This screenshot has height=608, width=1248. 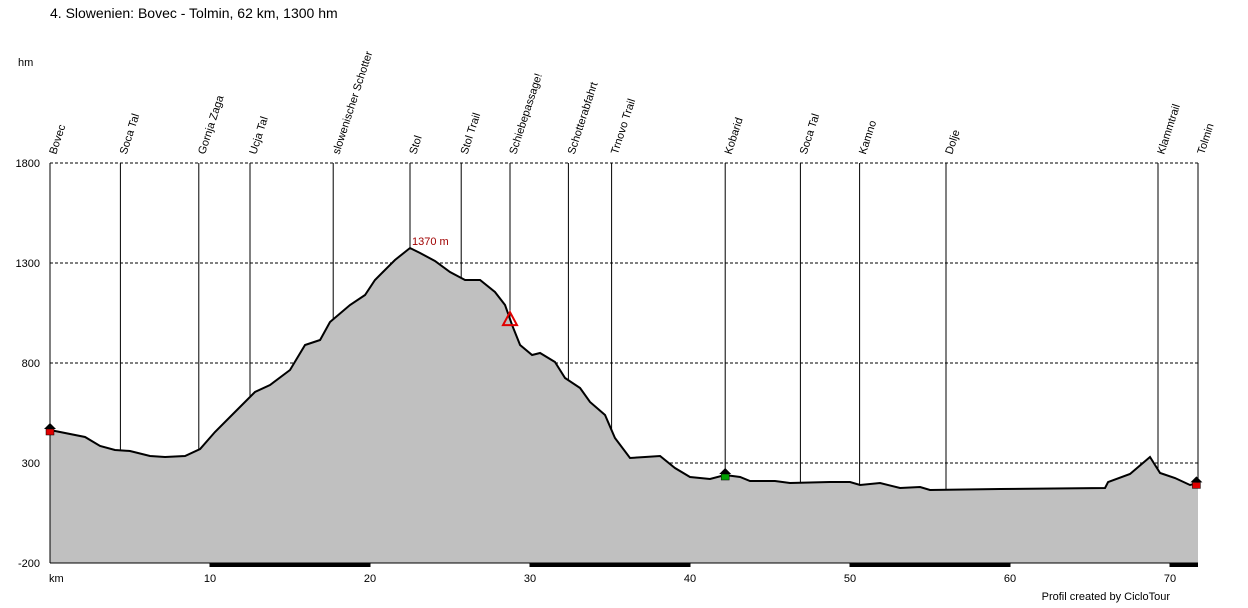 I want to click on y-tick-label: 800, so click(x=31, y=364).